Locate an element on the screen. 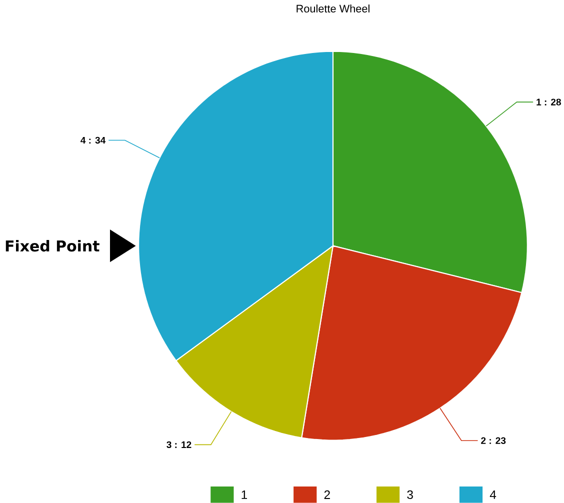 The width and height of the screenshot is (564, 503). legend-label: 4 is located at coordinates (493, 494).